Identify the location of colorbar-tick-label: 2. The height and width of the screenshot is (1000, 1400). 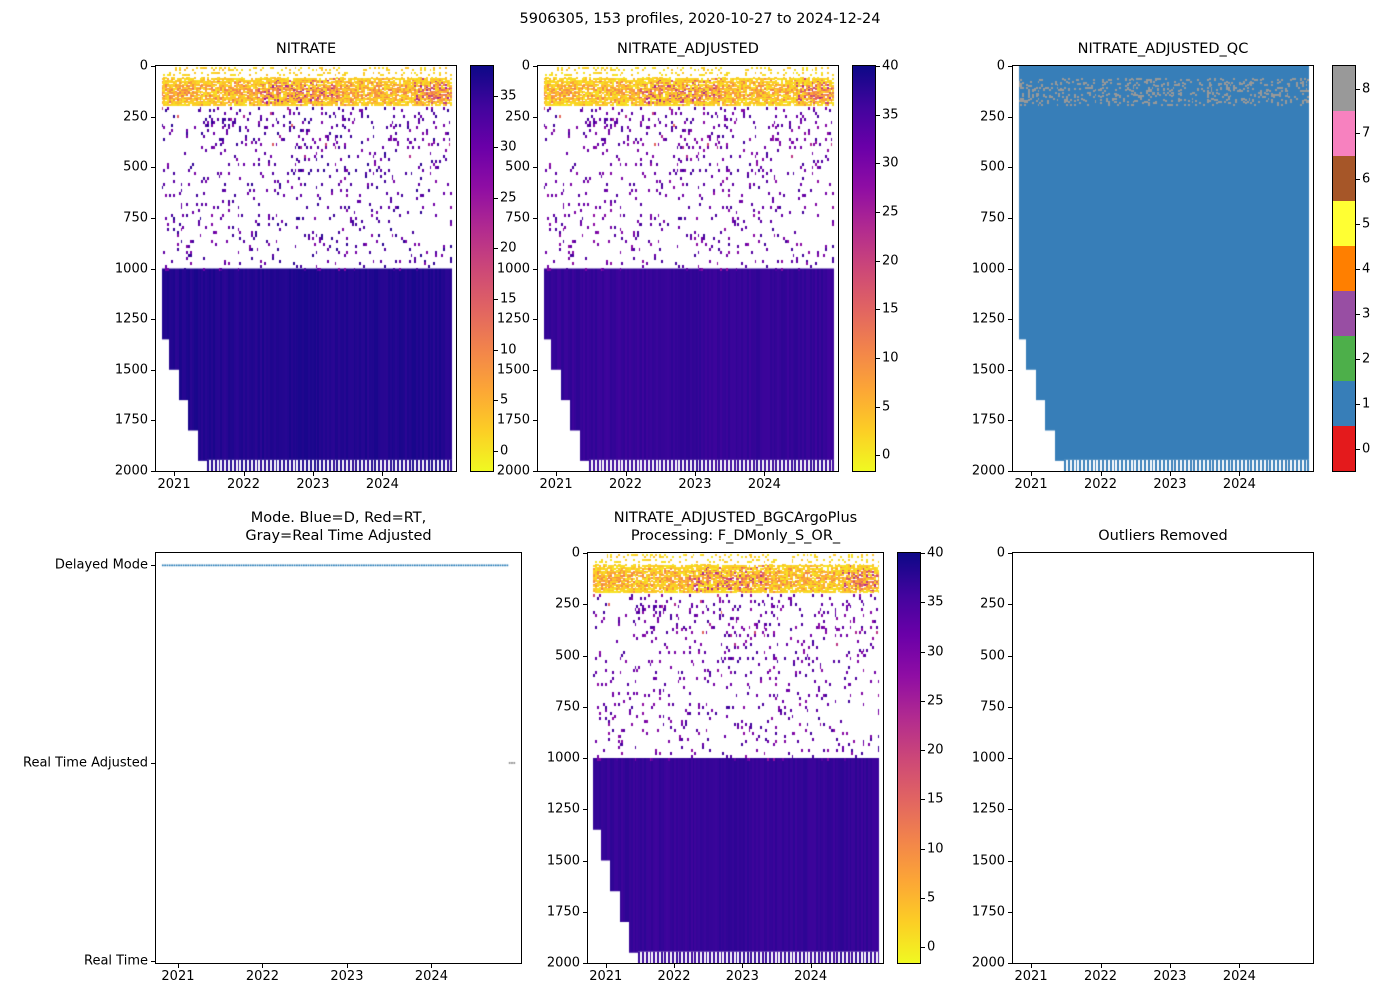
(1366, 358).